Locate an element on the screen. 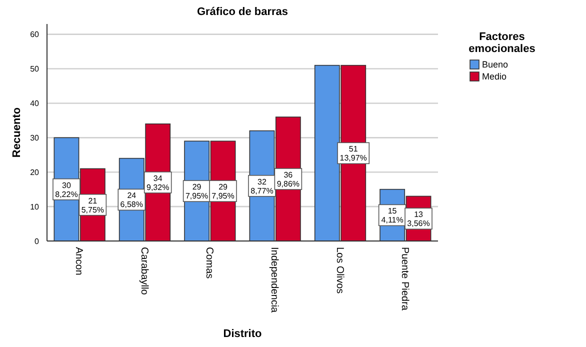  data-label: 21 5,75% is located at coordinates (92, 205).